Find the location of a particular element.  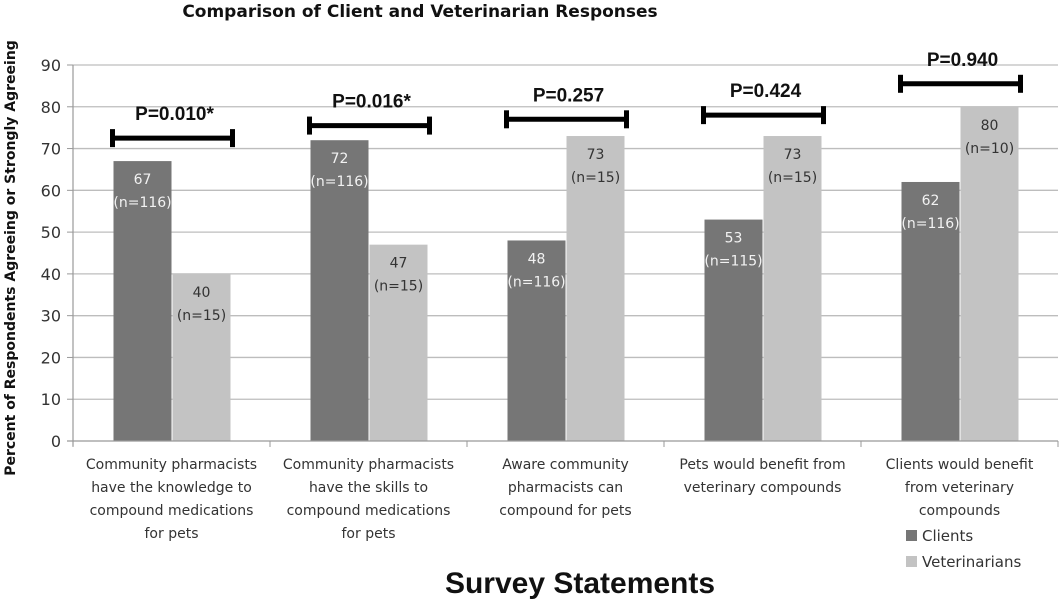

p-value-label: P=0.010* is located at coordinates (174, 114).